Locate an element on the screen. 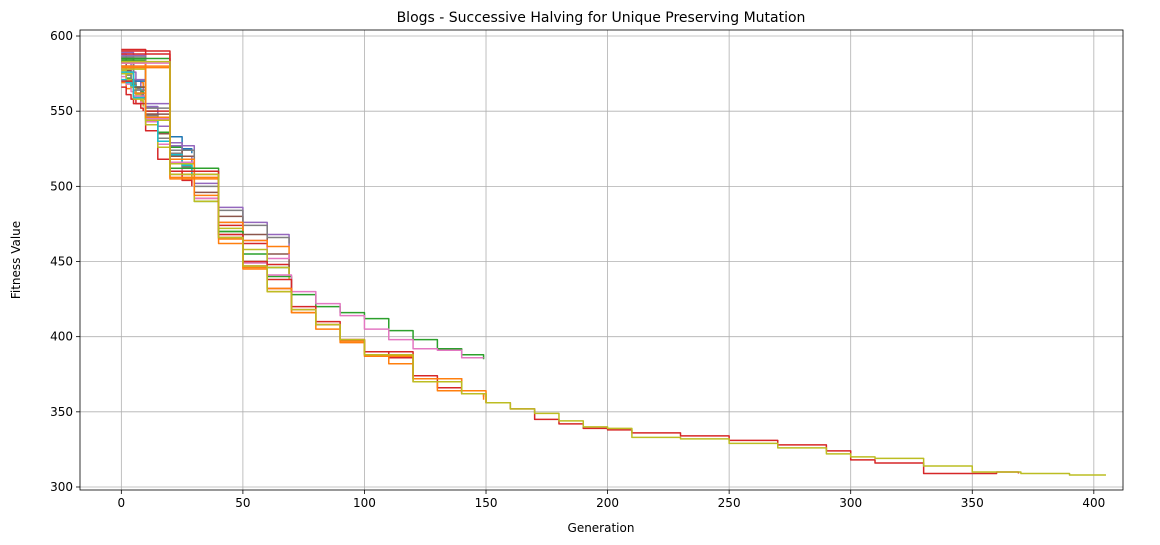 The image size is (1160, 545). y-tick-label: 350 is located at coordinates (61, 412).